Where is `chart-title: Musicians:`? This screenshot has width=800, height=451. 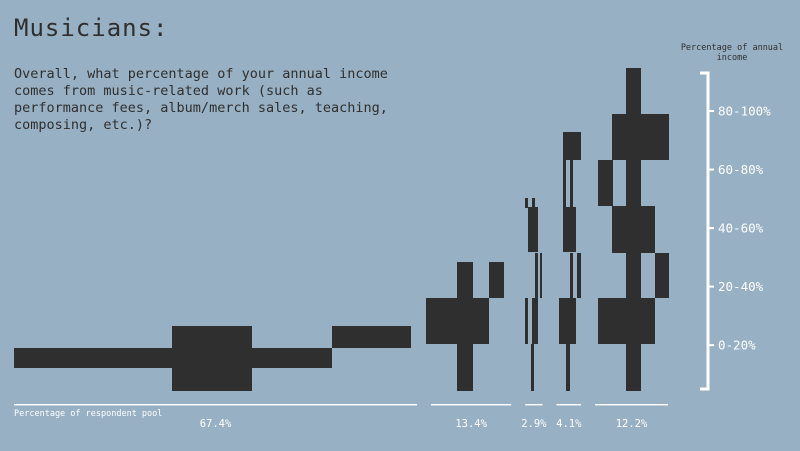 chart-title: Musicians: is located at coordinates (91, 28).